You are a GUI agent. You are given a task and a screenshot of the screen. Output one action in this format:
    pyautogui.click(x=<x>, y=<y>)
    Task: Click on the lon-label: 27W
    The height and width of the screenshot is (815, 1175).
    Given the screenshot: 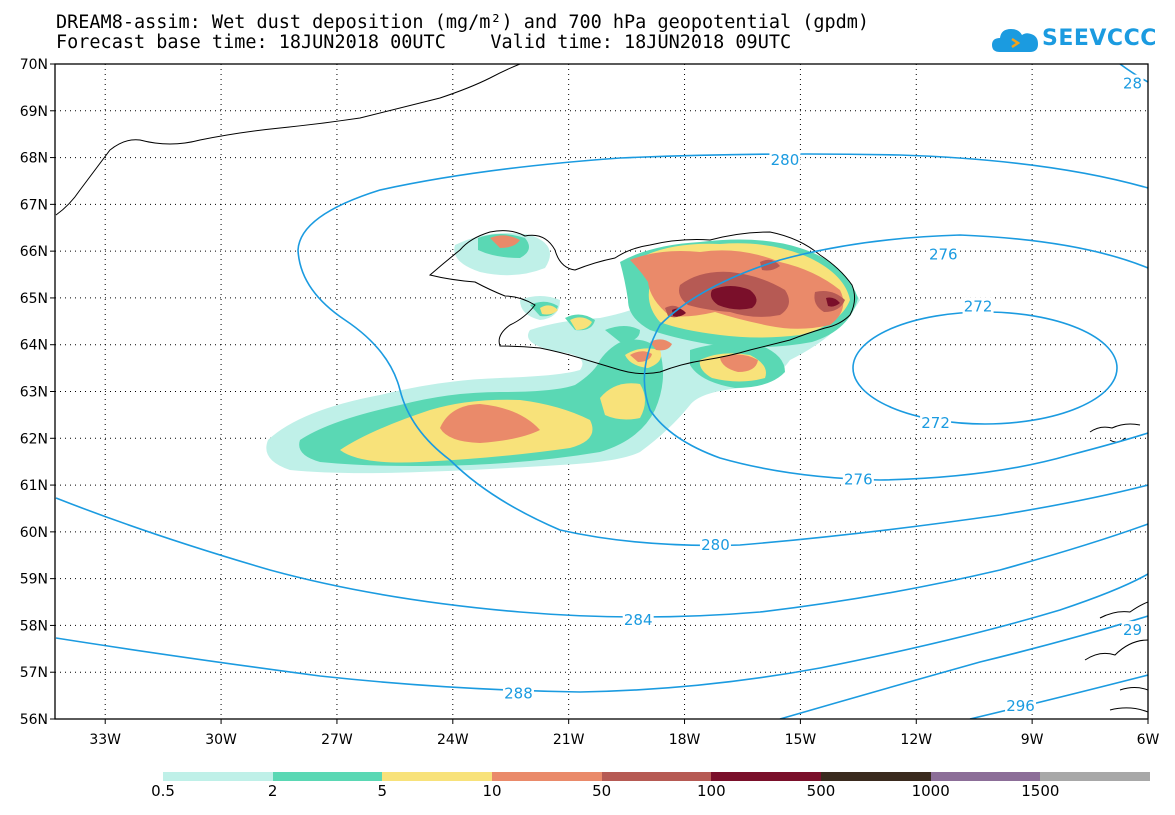 What is the action you would take?
    pyautogui.click(x=337, y=740)
    